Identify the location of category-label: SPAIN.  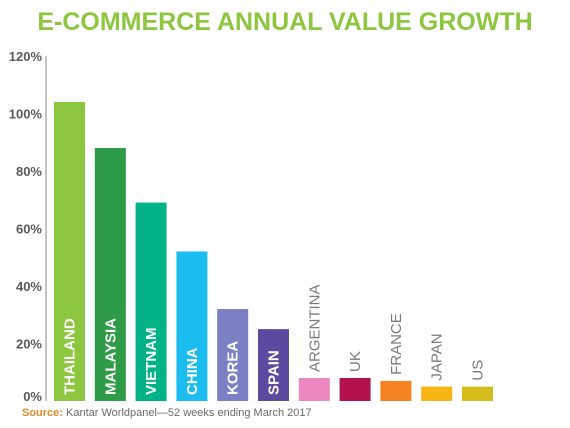
(274, 372).